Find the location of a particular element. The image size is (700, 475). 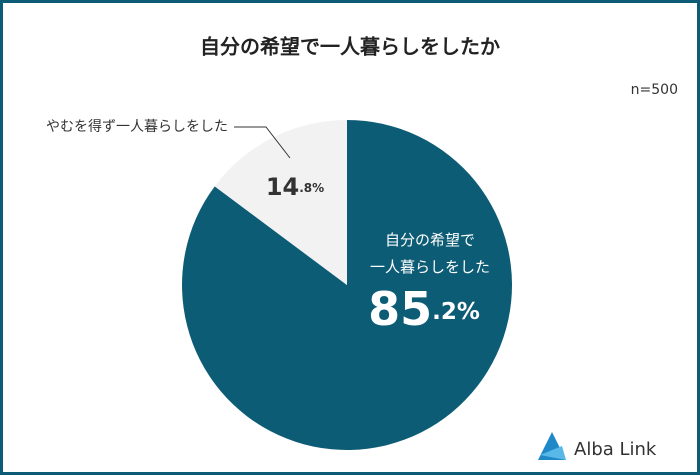

logo: Alba Link is located at coordinates (597, 446).